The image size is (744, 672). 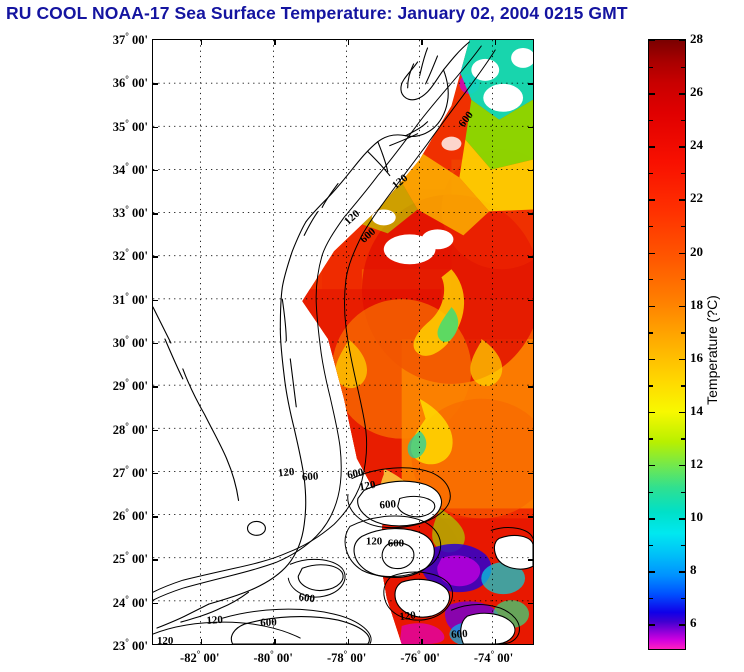 I want to click on latitude-tick-label: 26° 00', so click(x=130, y=515).